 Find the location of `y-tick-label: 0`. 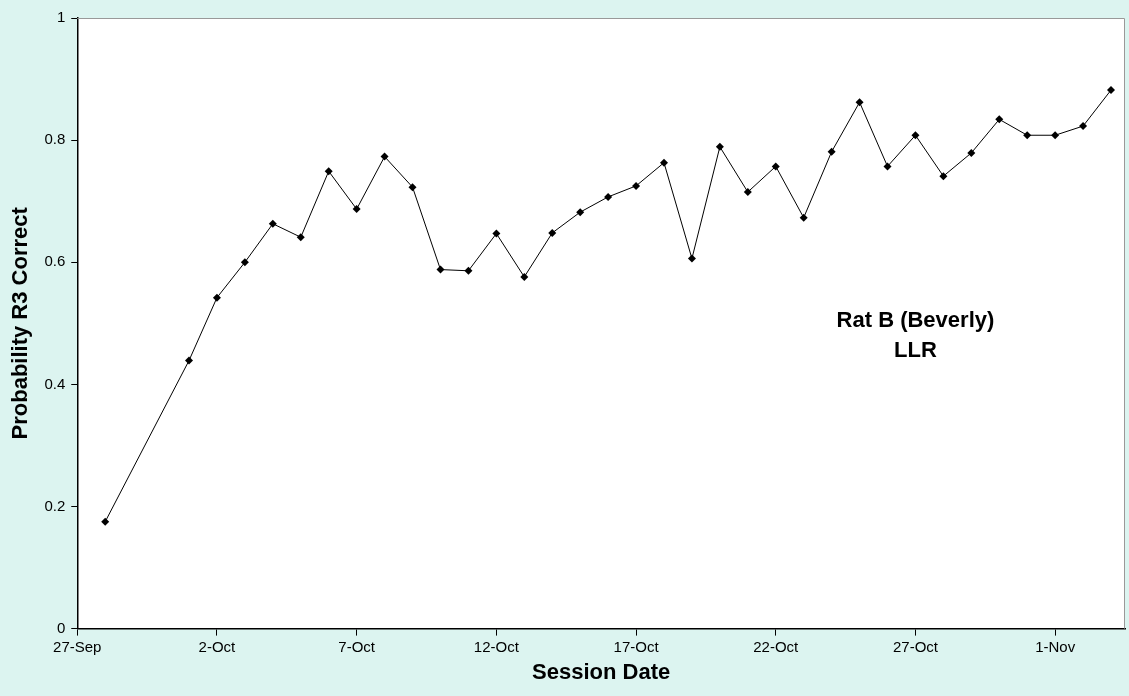

y-tick-label: 0 is located at coordinates (61, 627).